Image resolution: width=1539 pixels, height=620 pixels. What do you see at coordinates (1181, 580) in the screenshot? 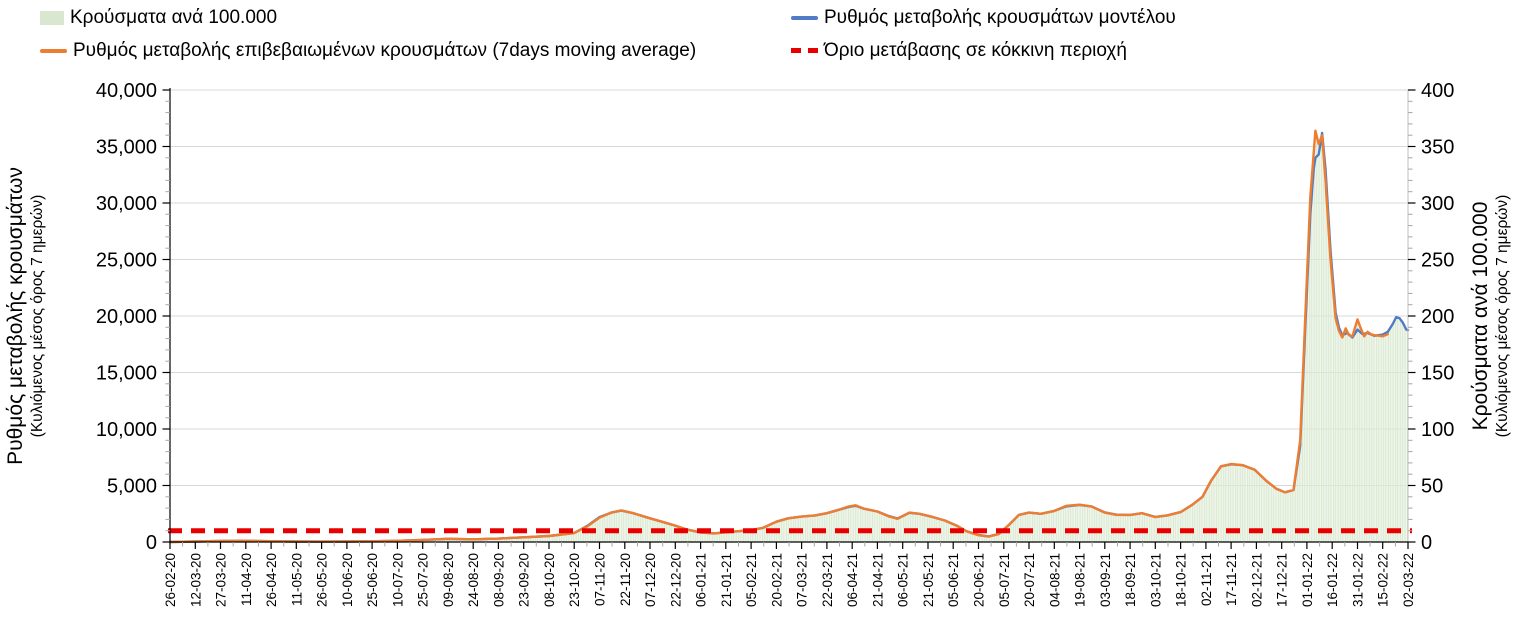
I see `x-tick-label: 18-10-21` at bounding box center [1181, 580].